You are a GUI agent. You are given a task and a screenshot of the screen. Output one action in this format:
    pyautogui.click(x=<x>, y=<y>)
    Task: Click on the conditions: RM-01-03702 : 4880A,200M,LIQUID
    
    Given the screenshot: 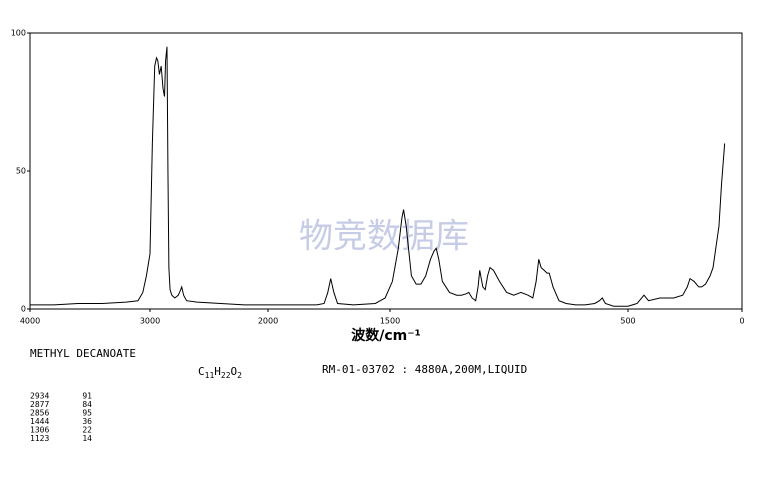 What is the action you would take?
    pyautogui.click(x=424, y=369)
    